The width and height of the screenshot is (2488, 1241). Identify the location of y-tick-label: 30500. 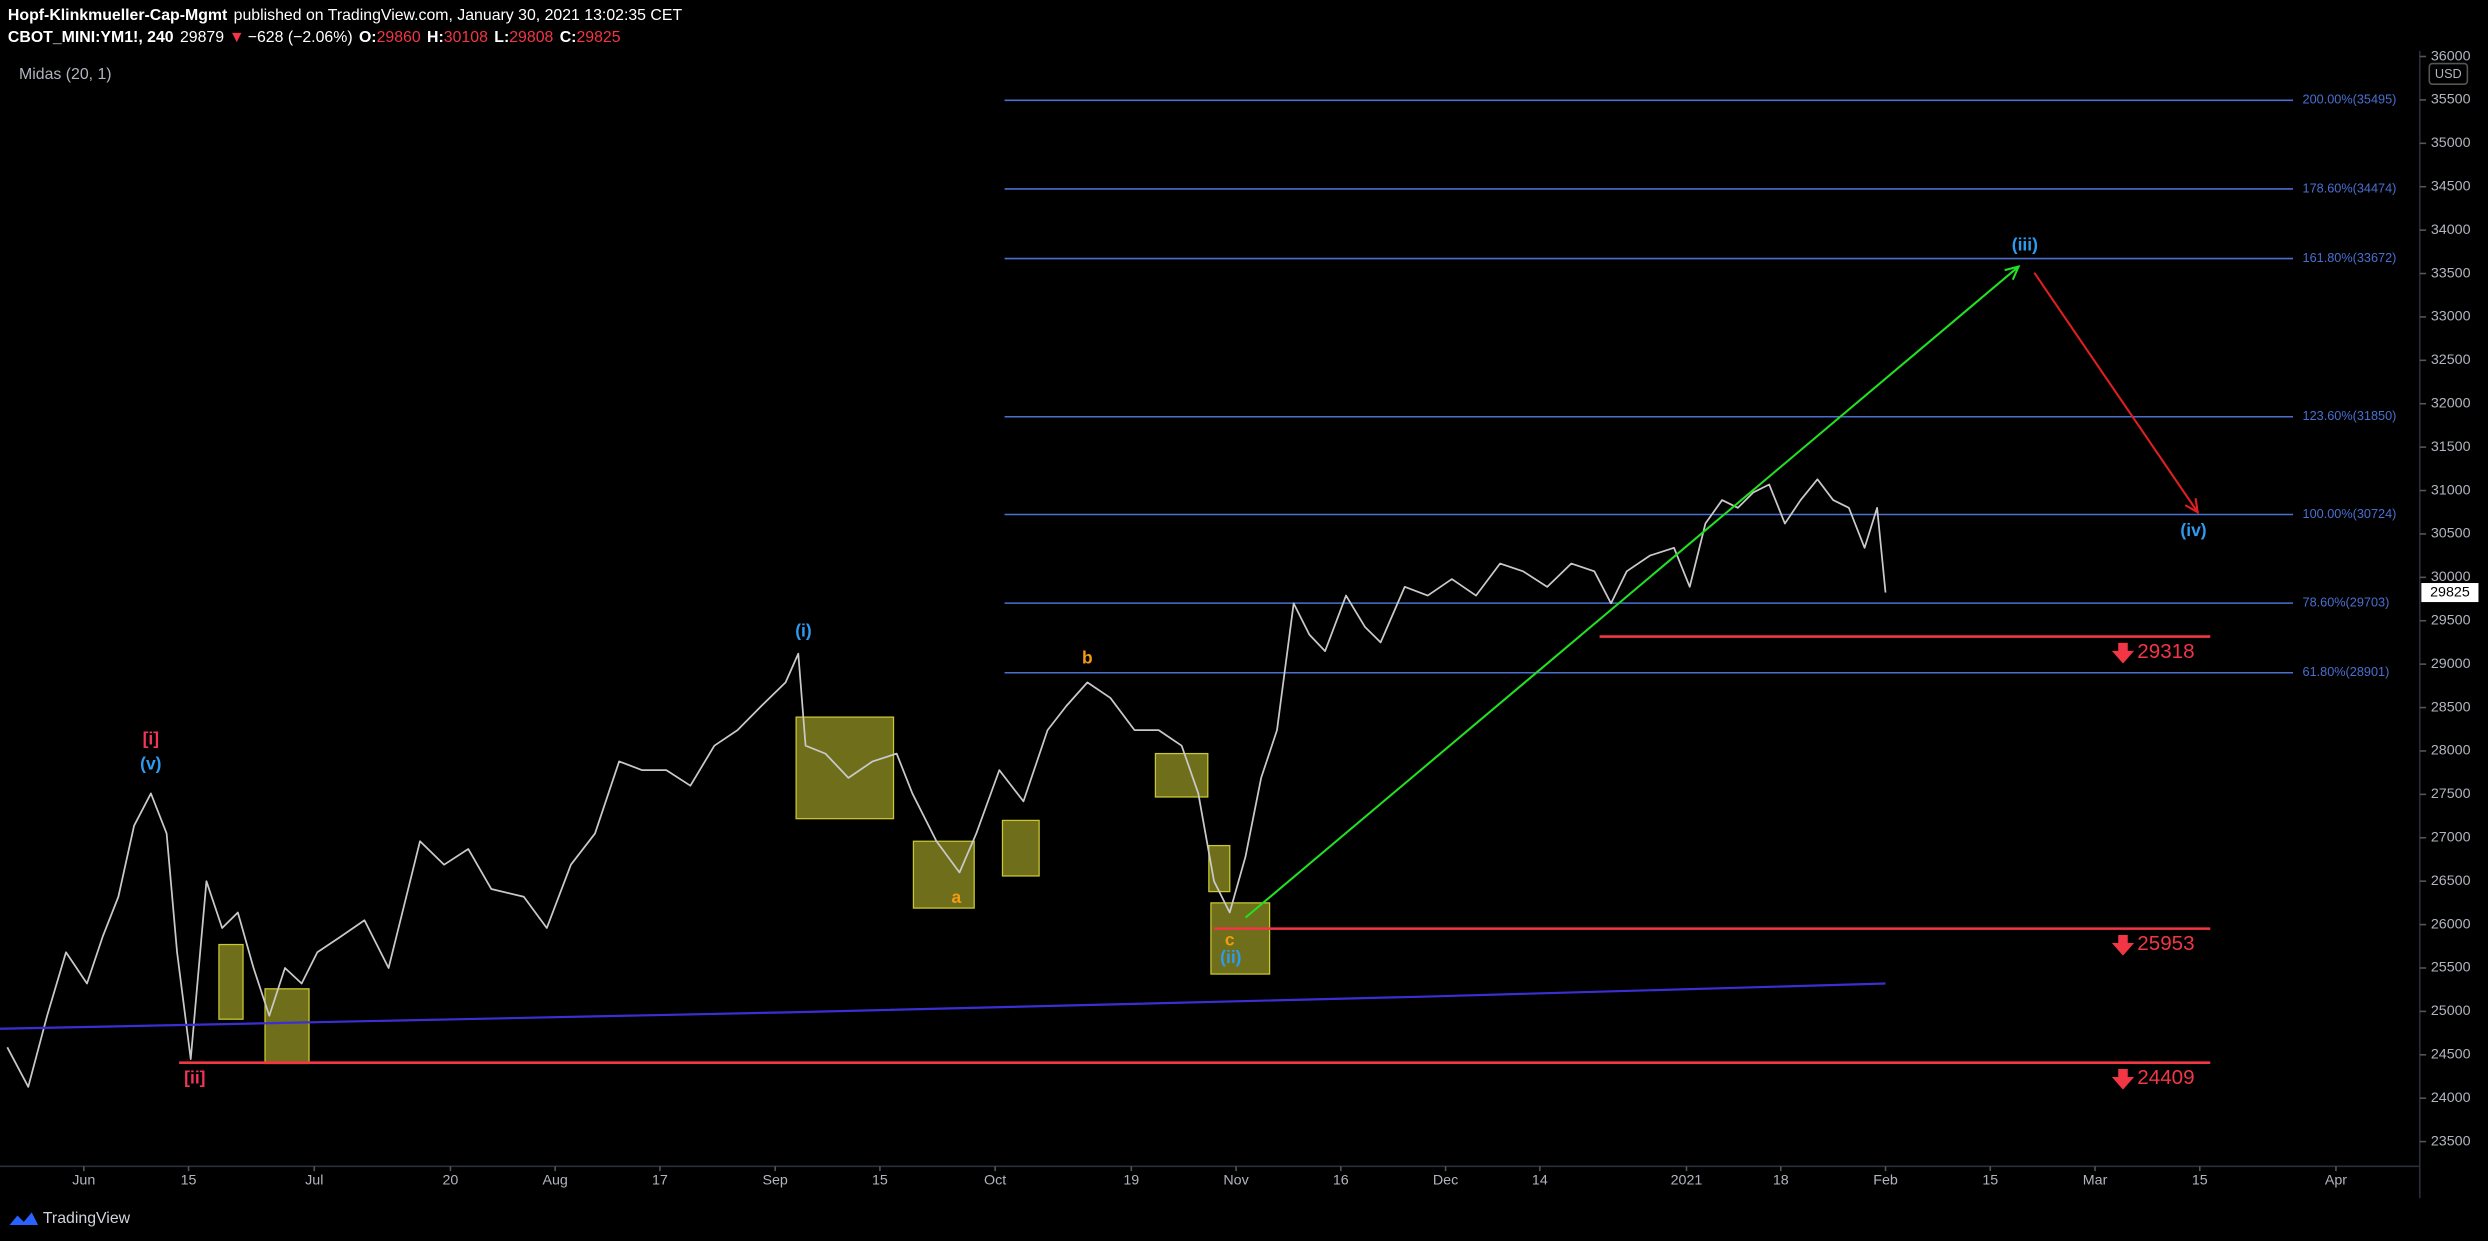
(2451, 534).